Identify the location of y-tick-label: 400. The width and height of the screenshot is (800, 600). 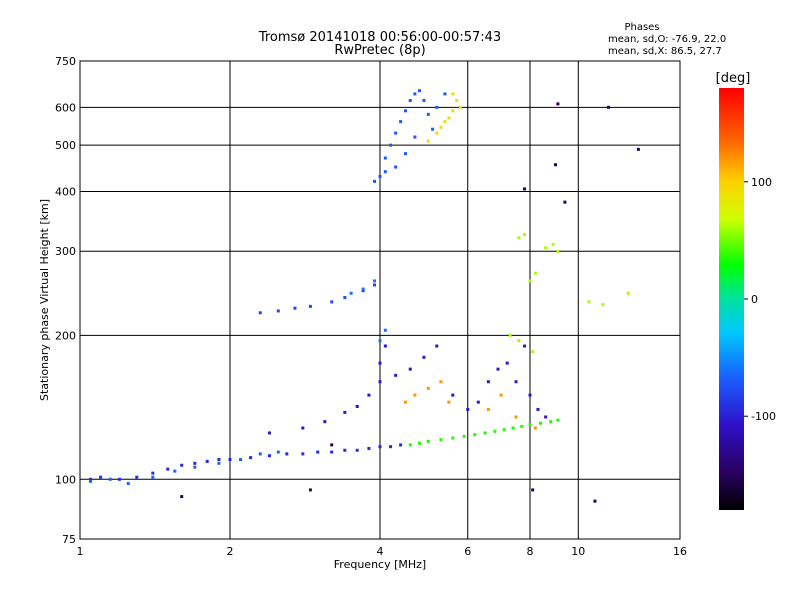
(65, 191).